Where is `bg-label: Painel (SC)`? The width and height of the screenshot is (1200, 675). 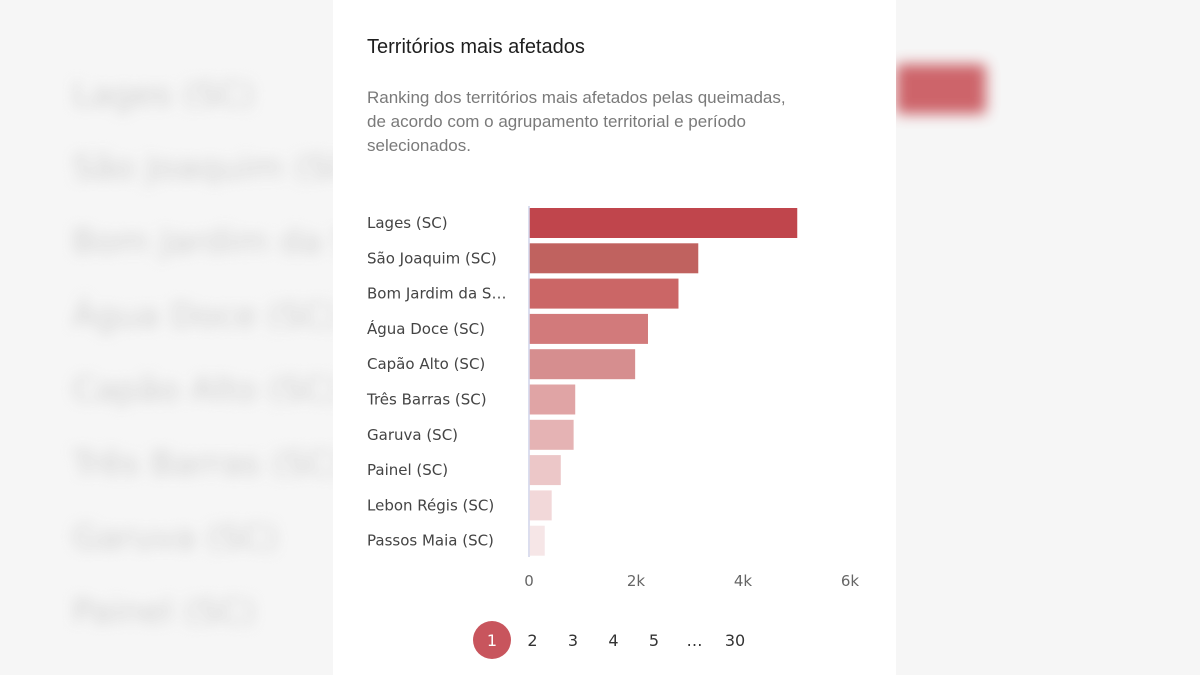
bg-label: Painel (SC) is located at coordinates (164, 612).